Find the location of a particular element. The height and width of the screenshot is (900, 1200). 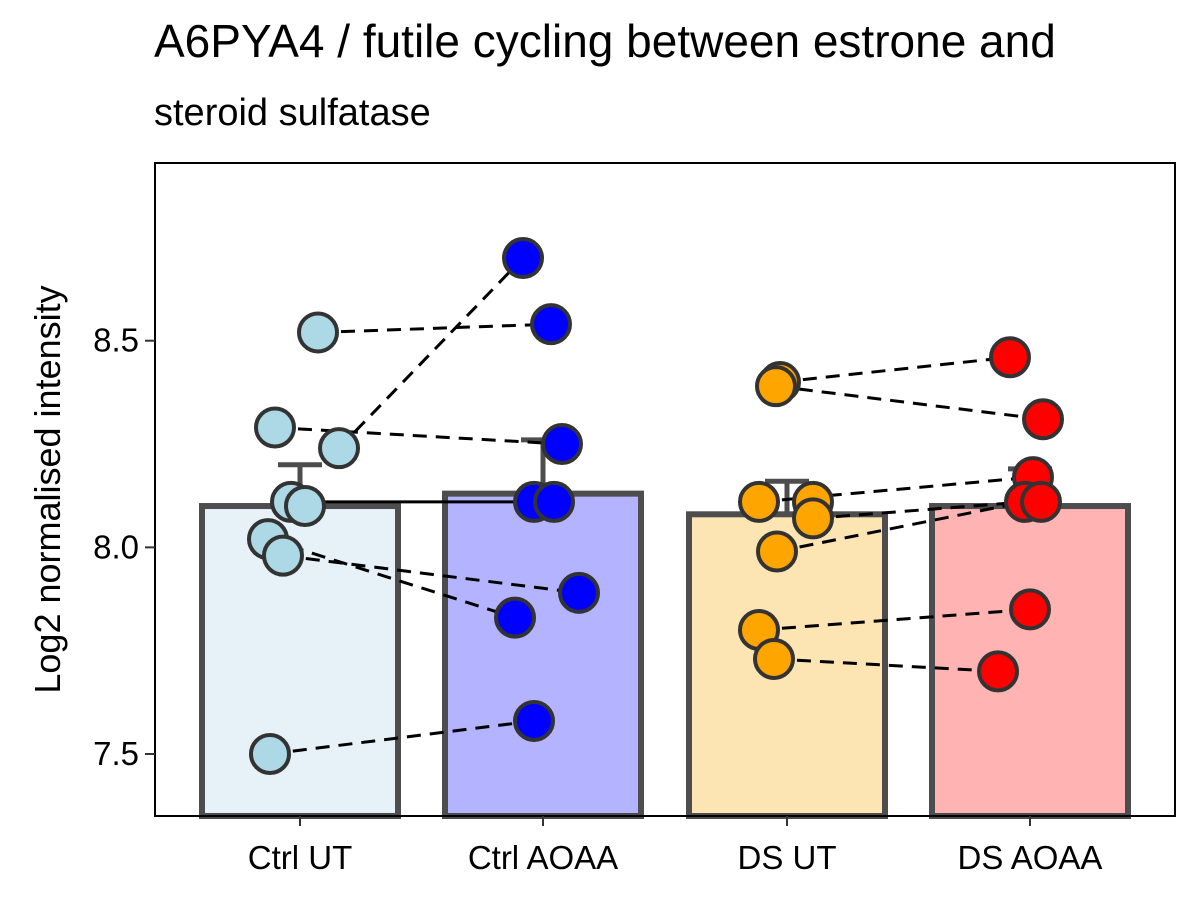

x-tick-label: Ctrl AOAA is located at coordinates (543, 857).